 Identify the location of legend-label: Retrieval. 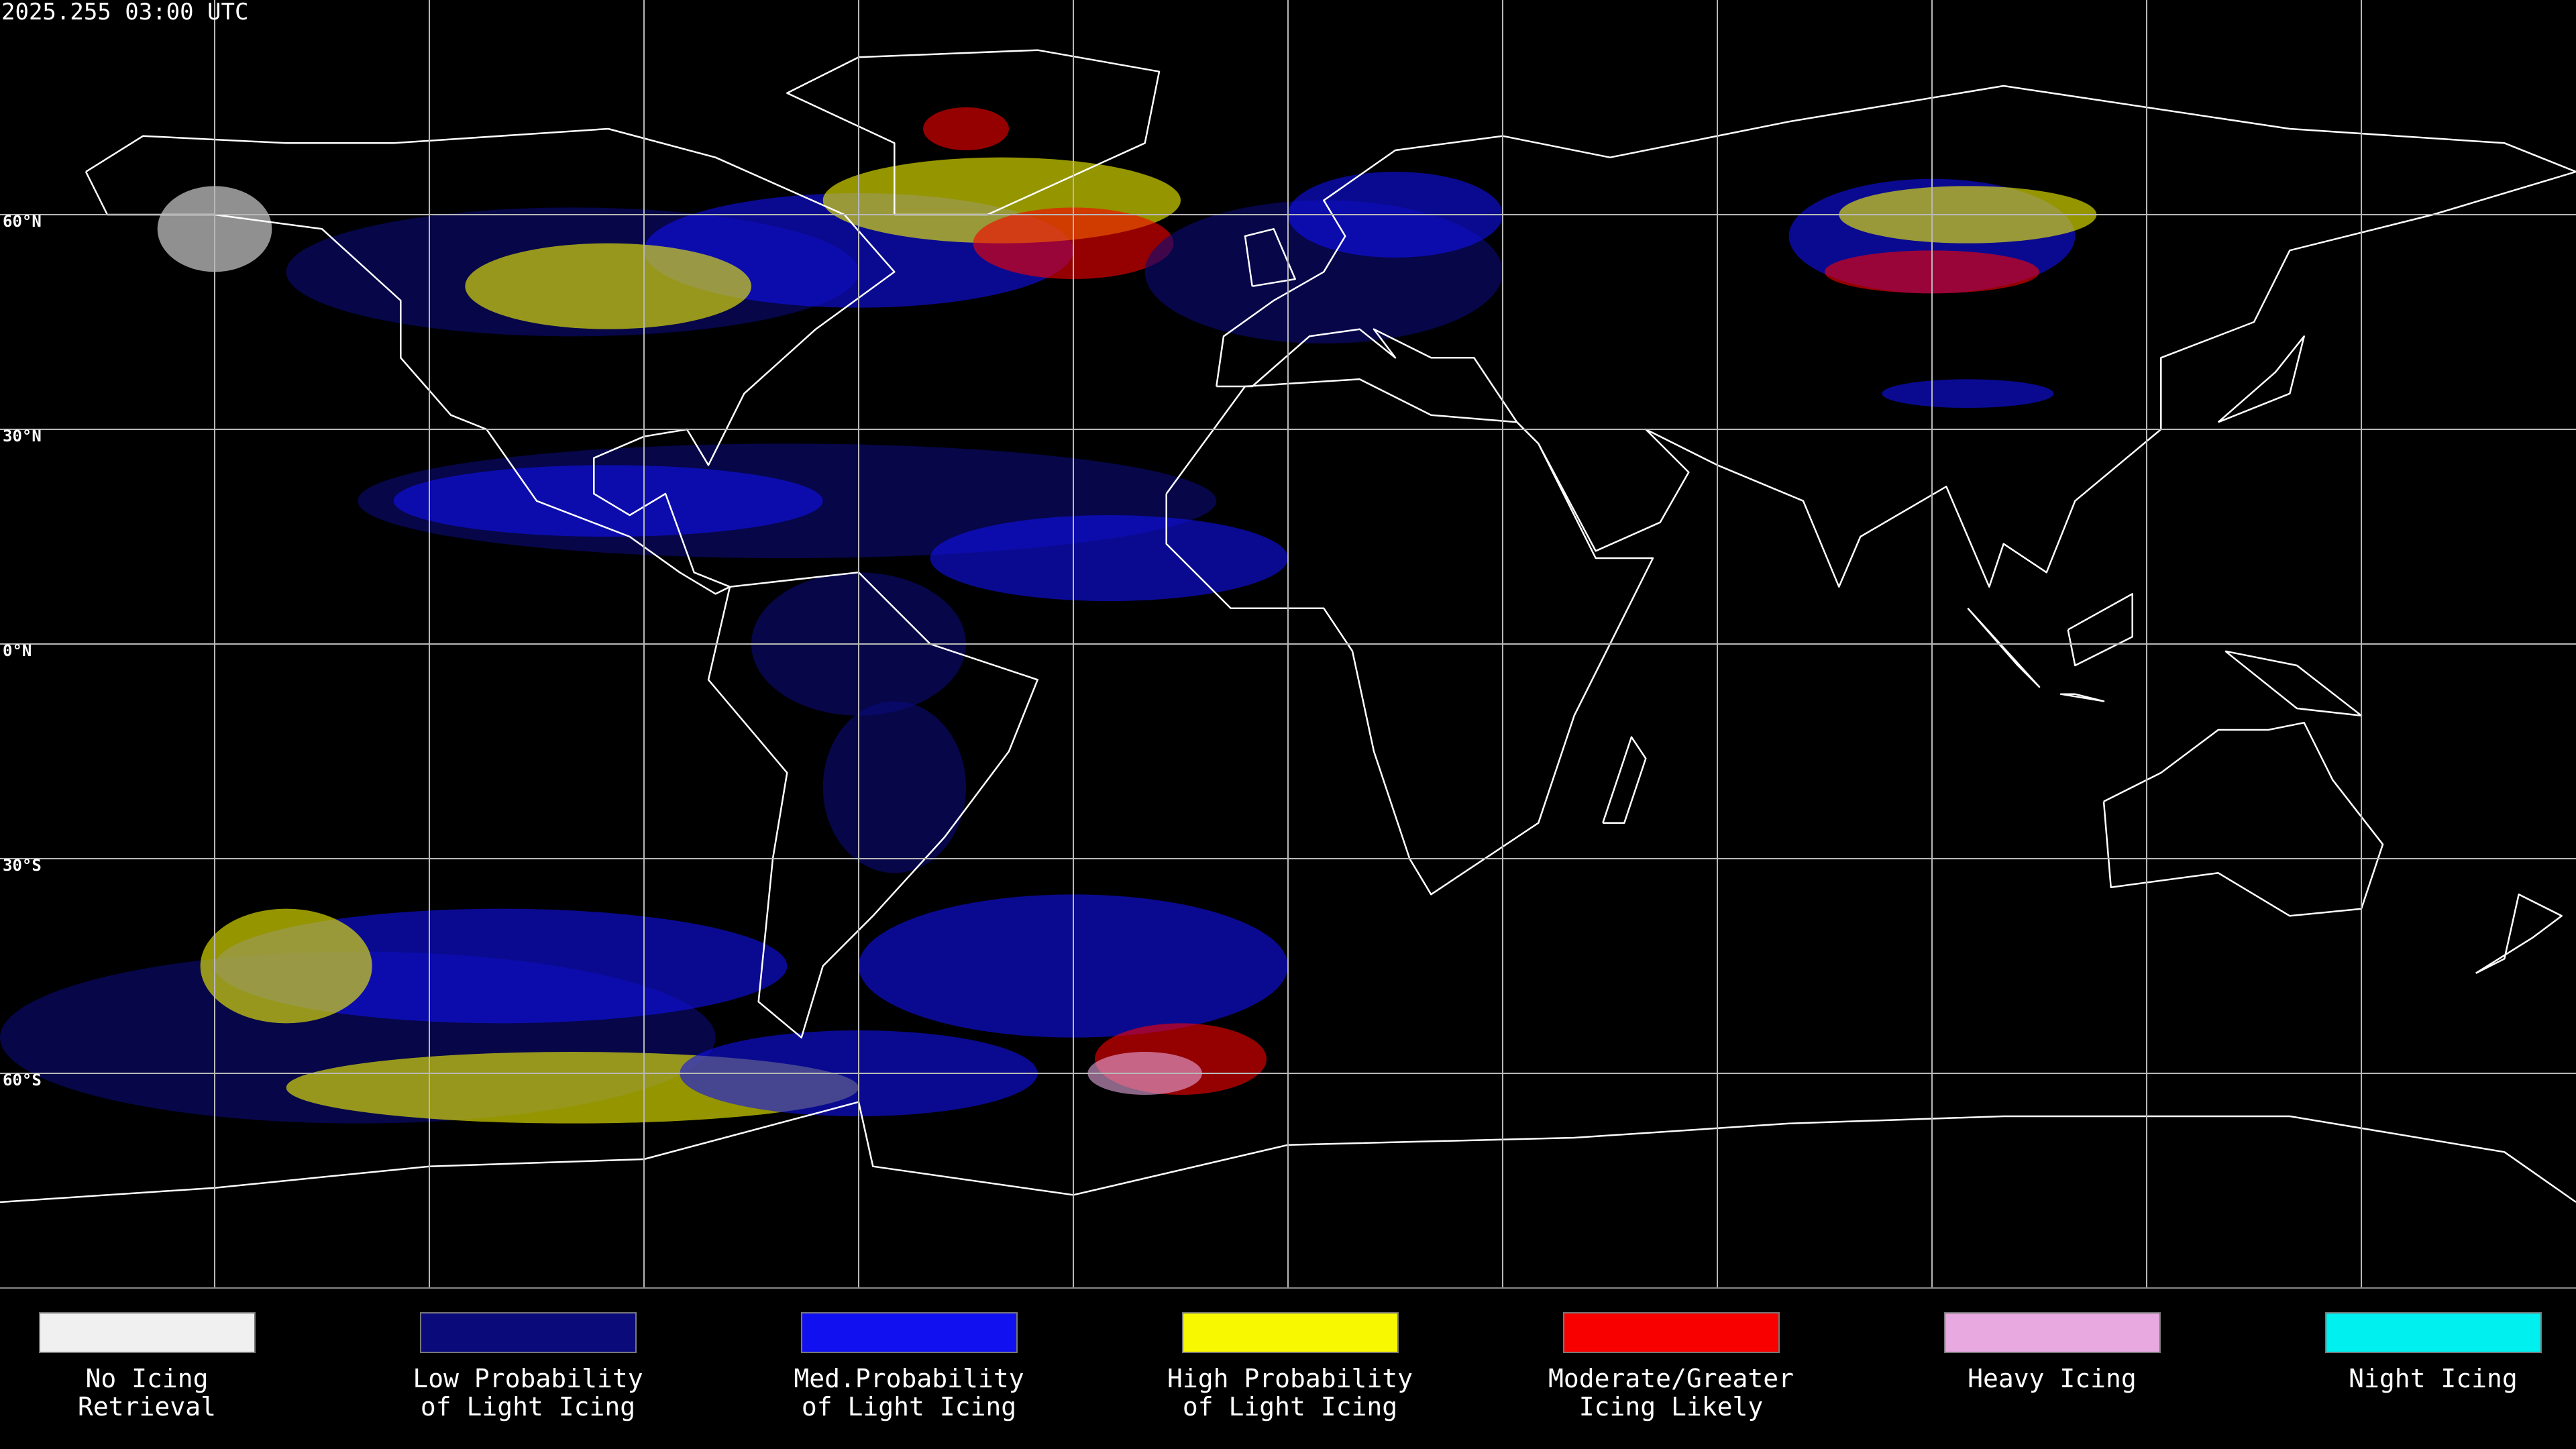
(147, 1406).